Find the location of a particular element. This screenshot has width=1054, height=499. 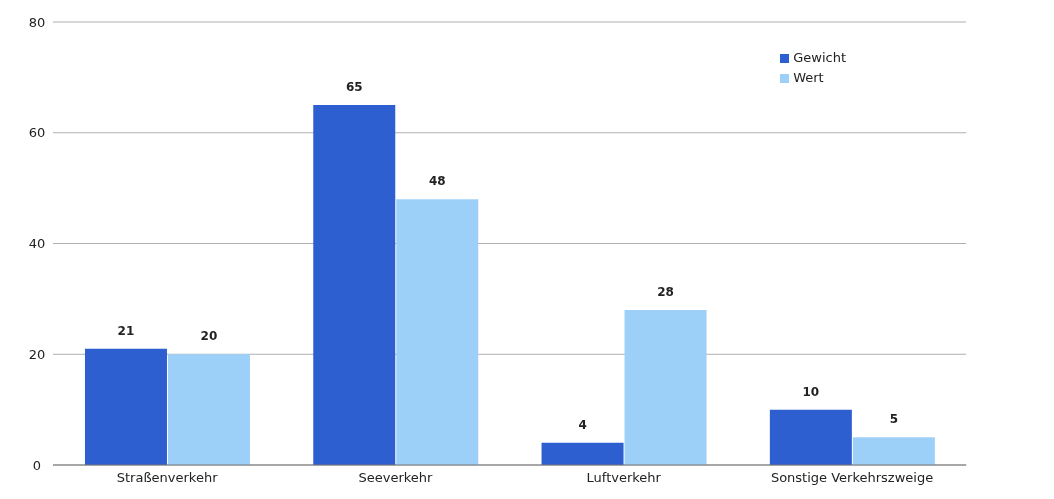

y-tick-label: 0 is located at coordinates (37, 465).